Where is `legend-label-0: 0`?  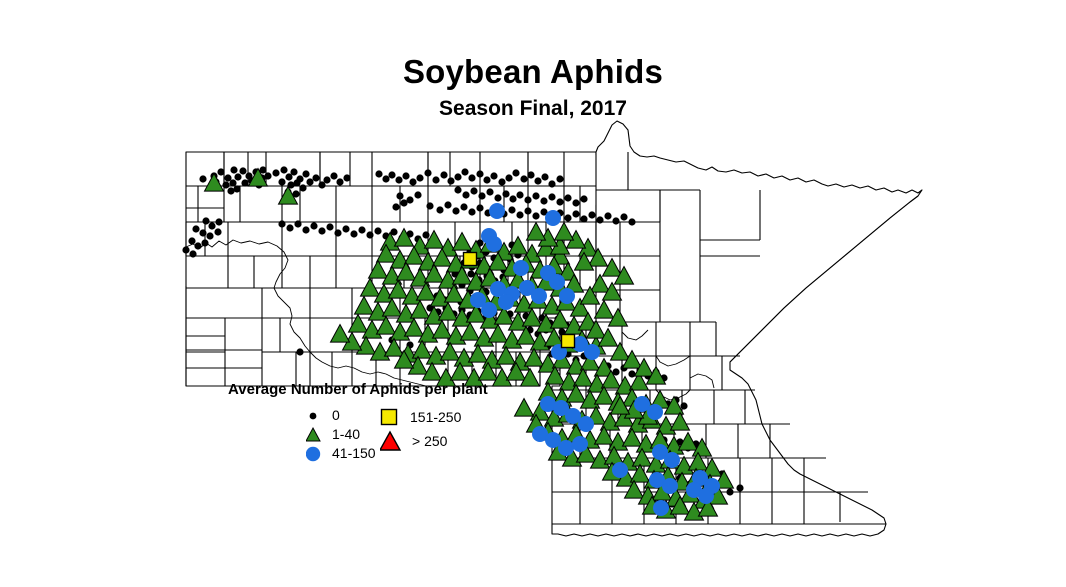
legend-label-0: 0 is located at coordinates (336, 415).